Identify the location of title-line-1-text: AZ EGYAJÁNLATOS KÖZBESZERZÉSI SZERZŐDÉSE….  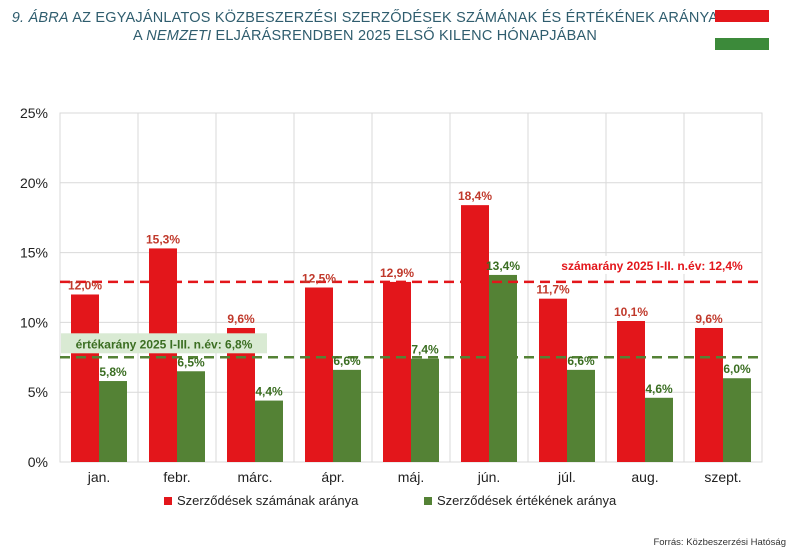
(393, 18).